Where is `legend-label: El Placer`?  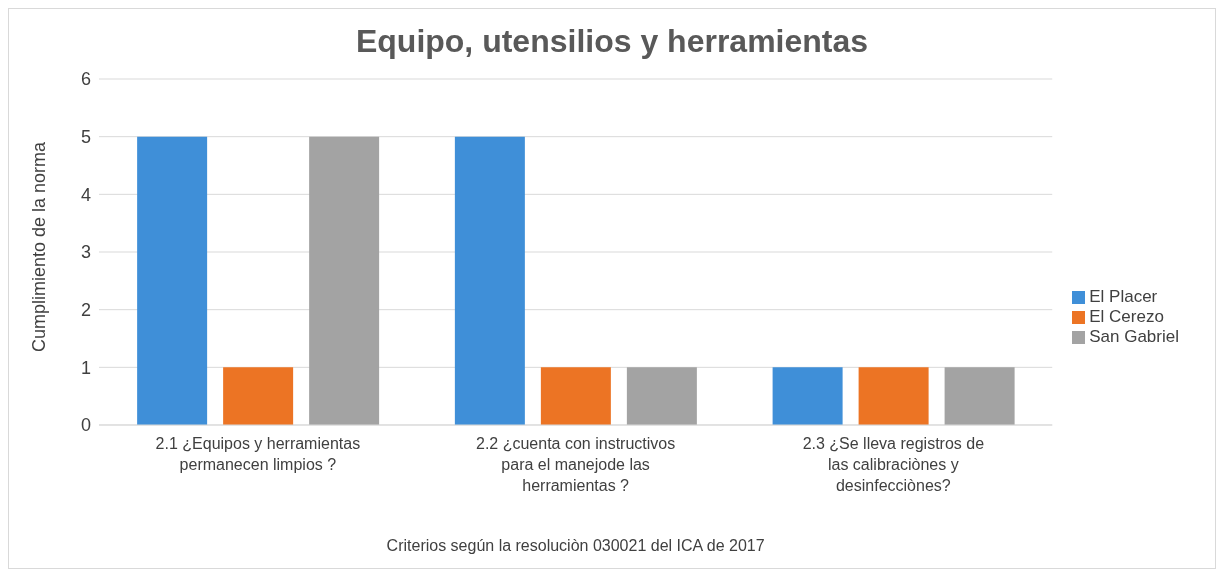
legend-label: El Placer is located at coordinates (1123, 296).